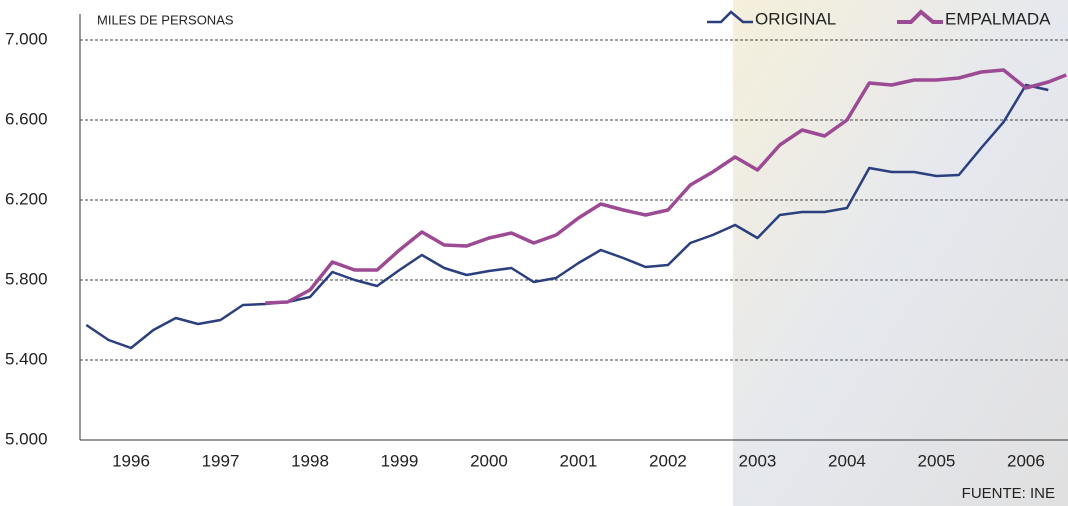  I want to click on x-tick-label: 2005, so click(937, 460).